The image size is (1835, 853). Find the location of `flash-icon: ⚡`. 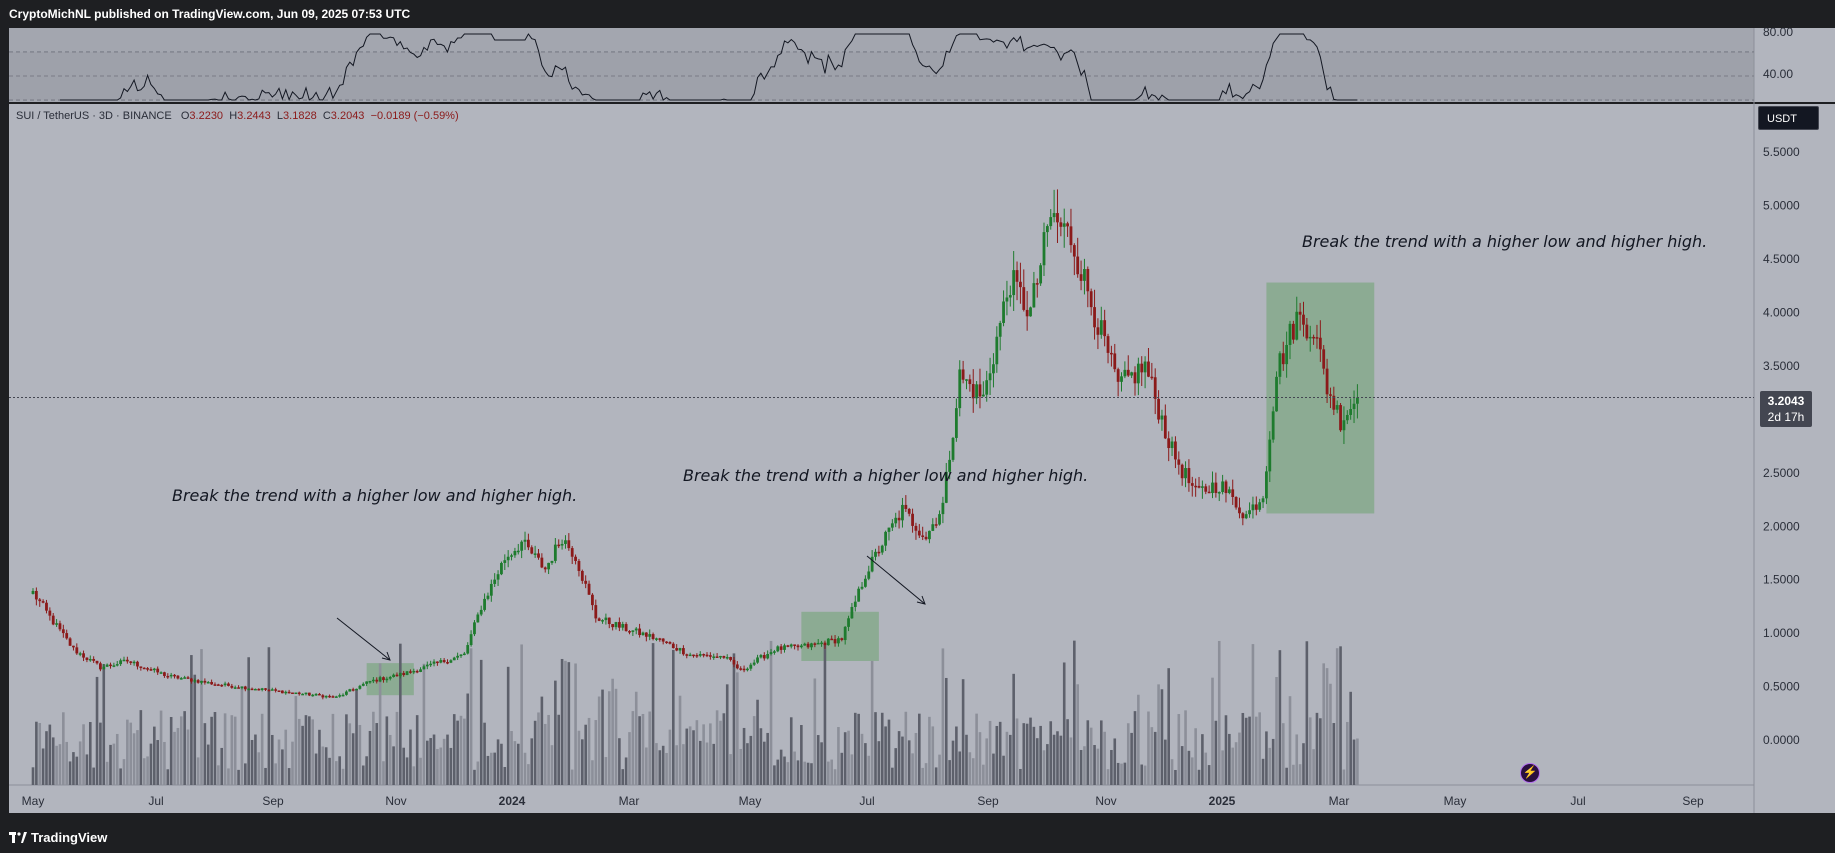

flash-icon: ⚡ is located at coordinates (1530, 773).